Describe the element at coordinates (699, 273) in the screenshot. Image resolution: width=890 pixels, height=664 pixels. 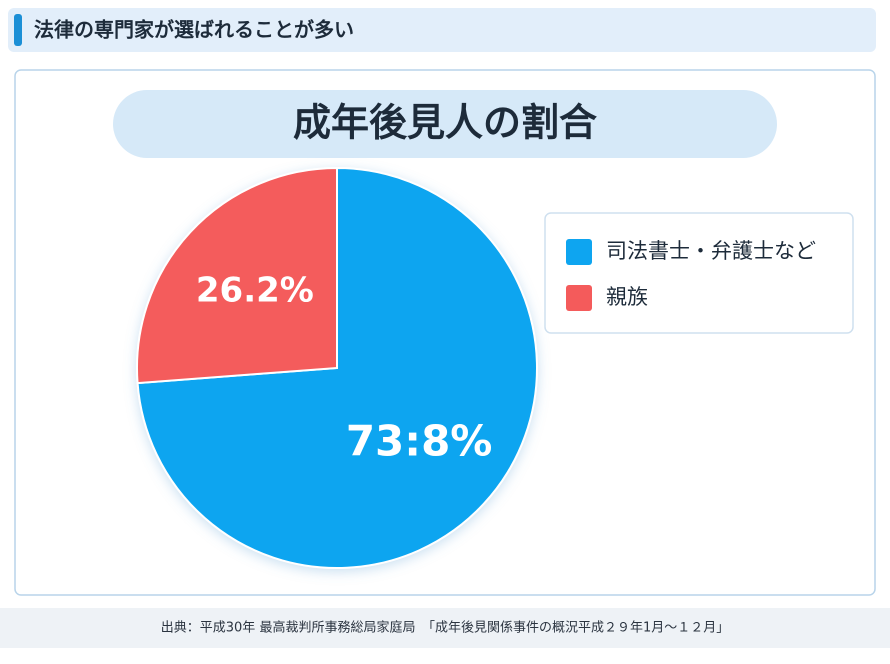
I see `legend-box` at that location.